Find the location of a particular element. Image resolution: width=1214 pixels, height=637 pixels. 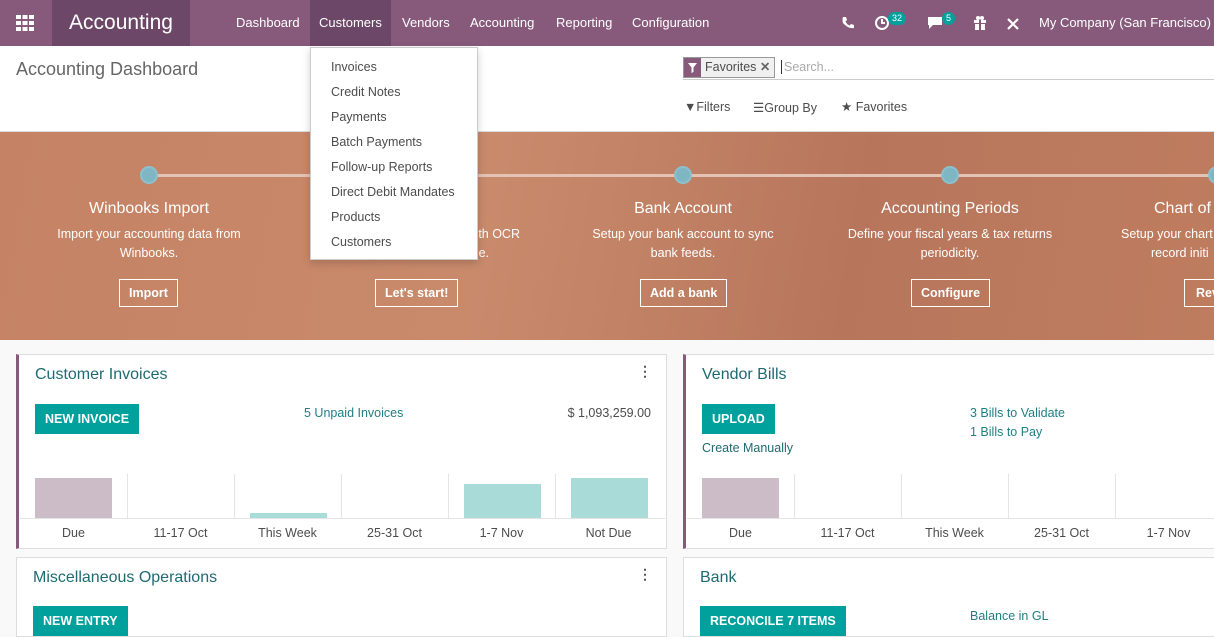

step-button: Let's start! is located at coordinates (417, 293).